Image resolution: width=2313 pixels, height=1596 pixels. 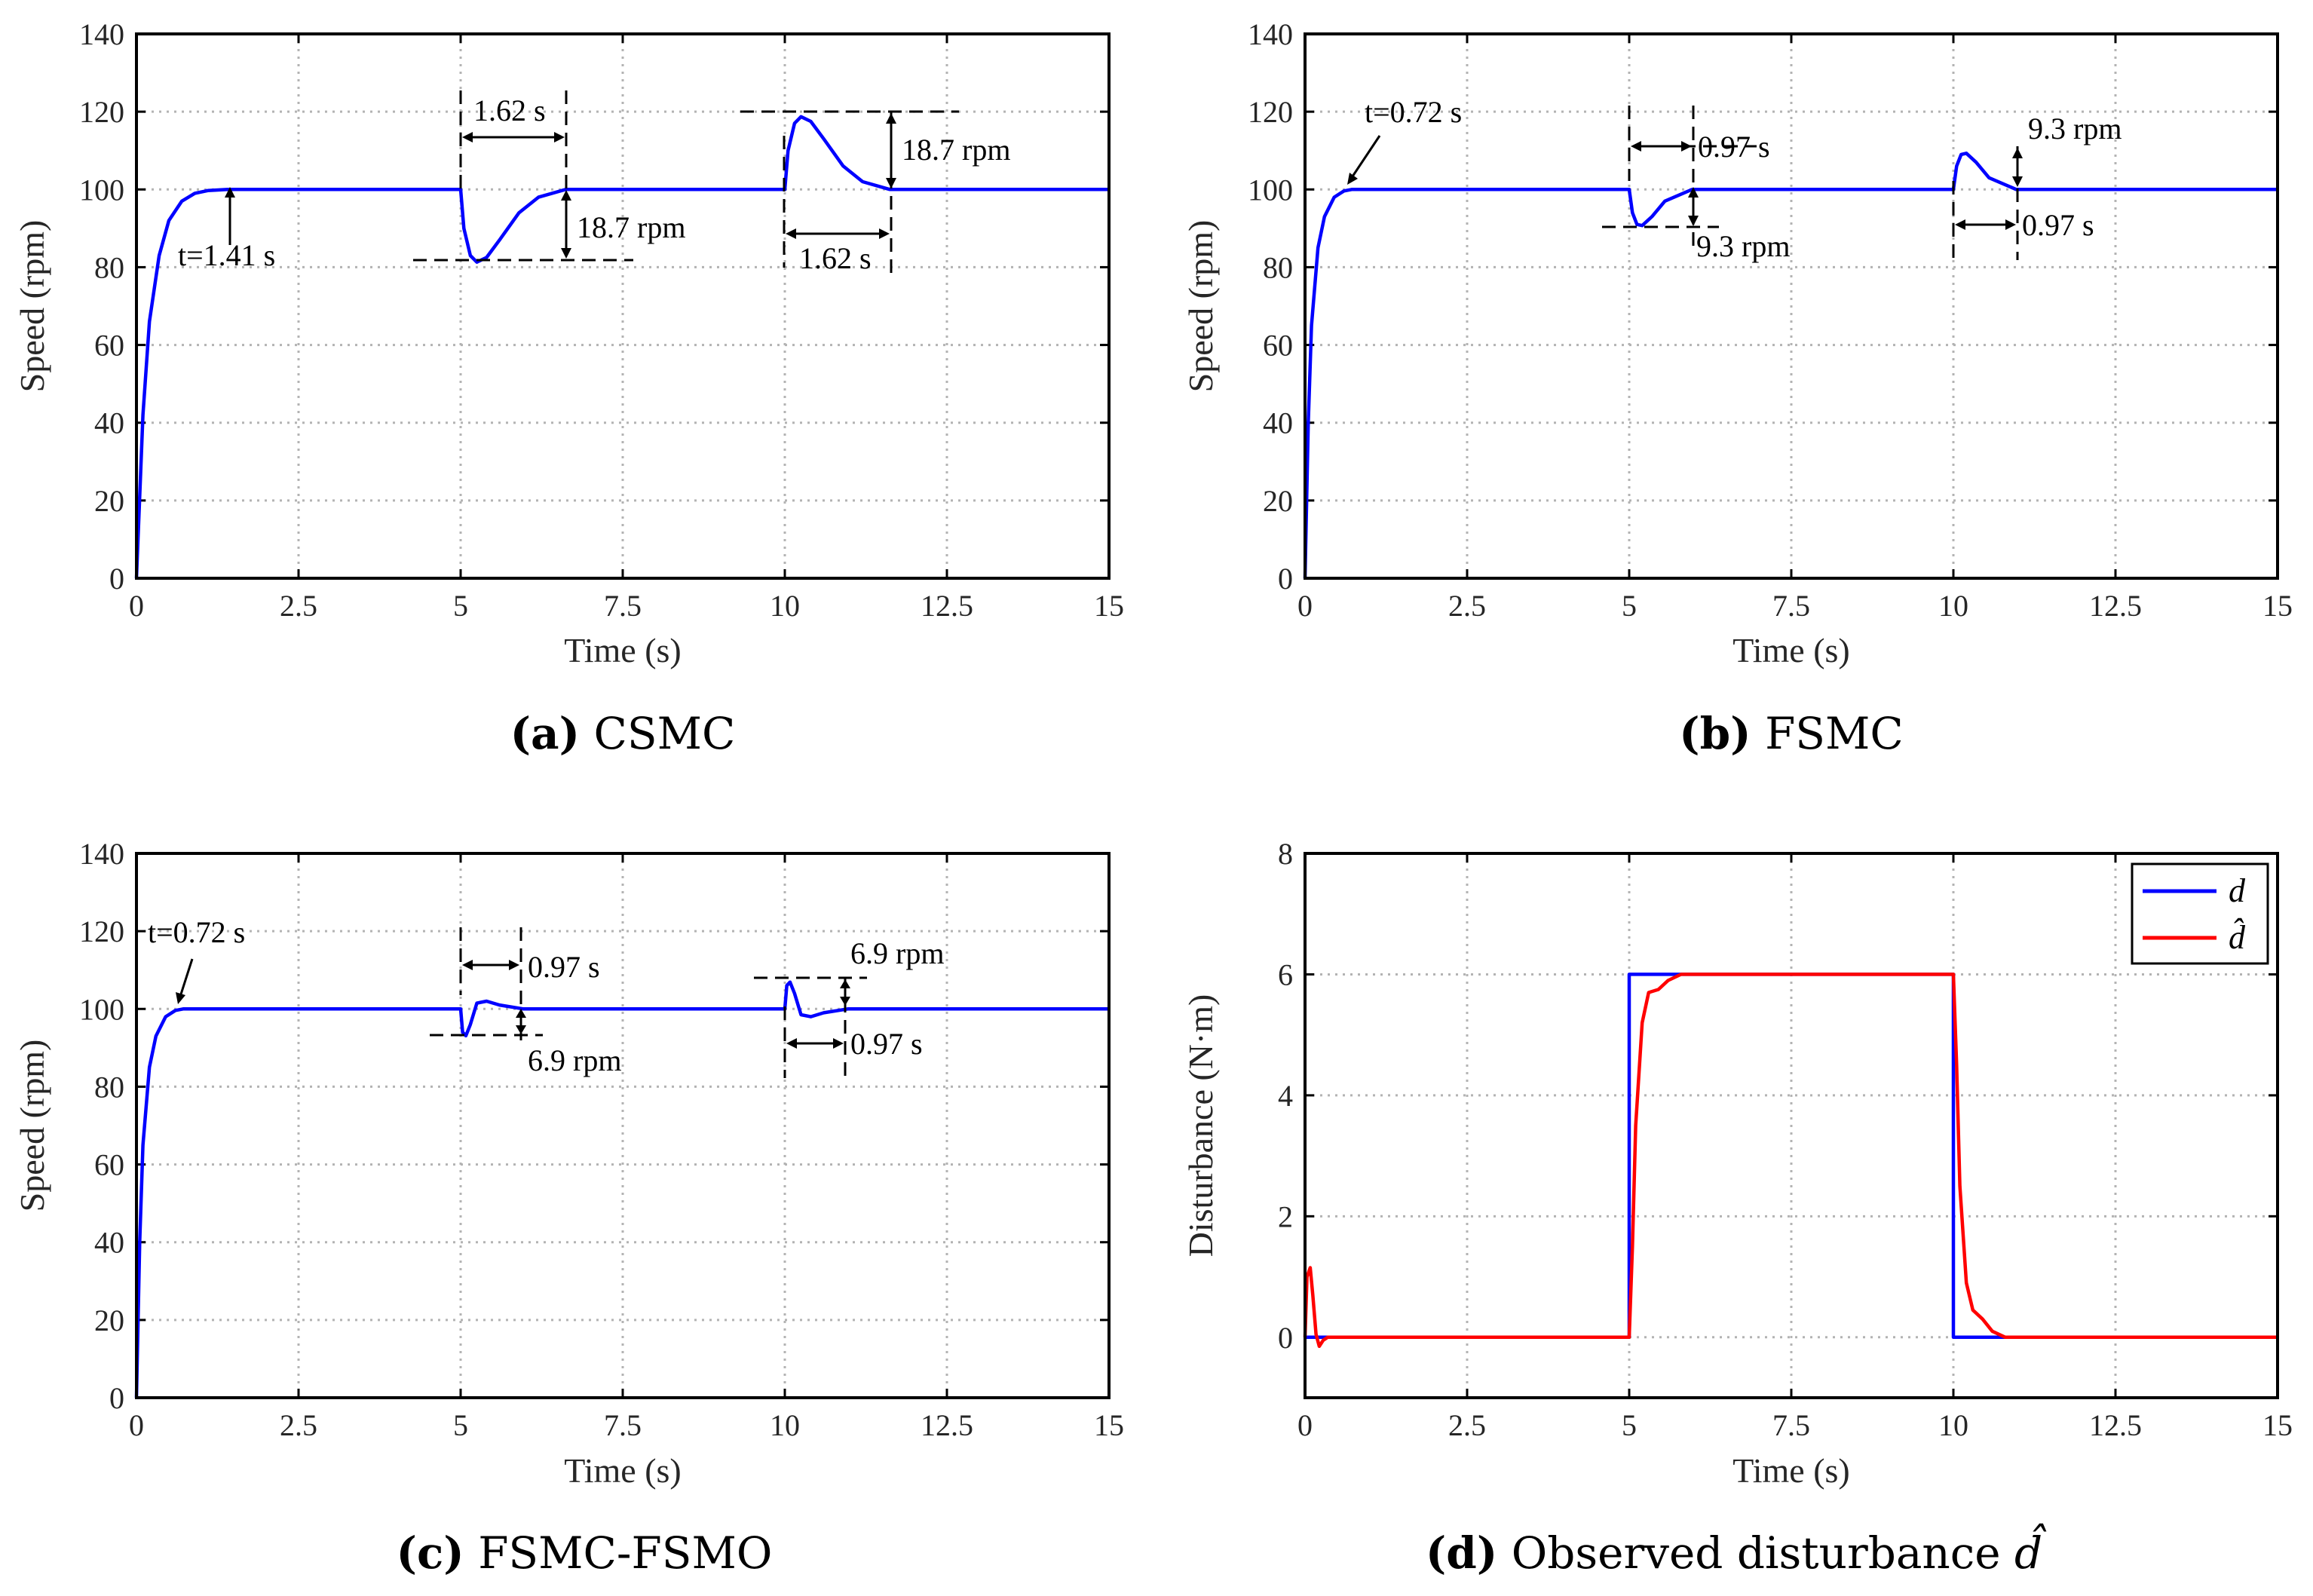 I want to click on annotation-rise-b: t=0.72 s, so click(x=1413, y=112).